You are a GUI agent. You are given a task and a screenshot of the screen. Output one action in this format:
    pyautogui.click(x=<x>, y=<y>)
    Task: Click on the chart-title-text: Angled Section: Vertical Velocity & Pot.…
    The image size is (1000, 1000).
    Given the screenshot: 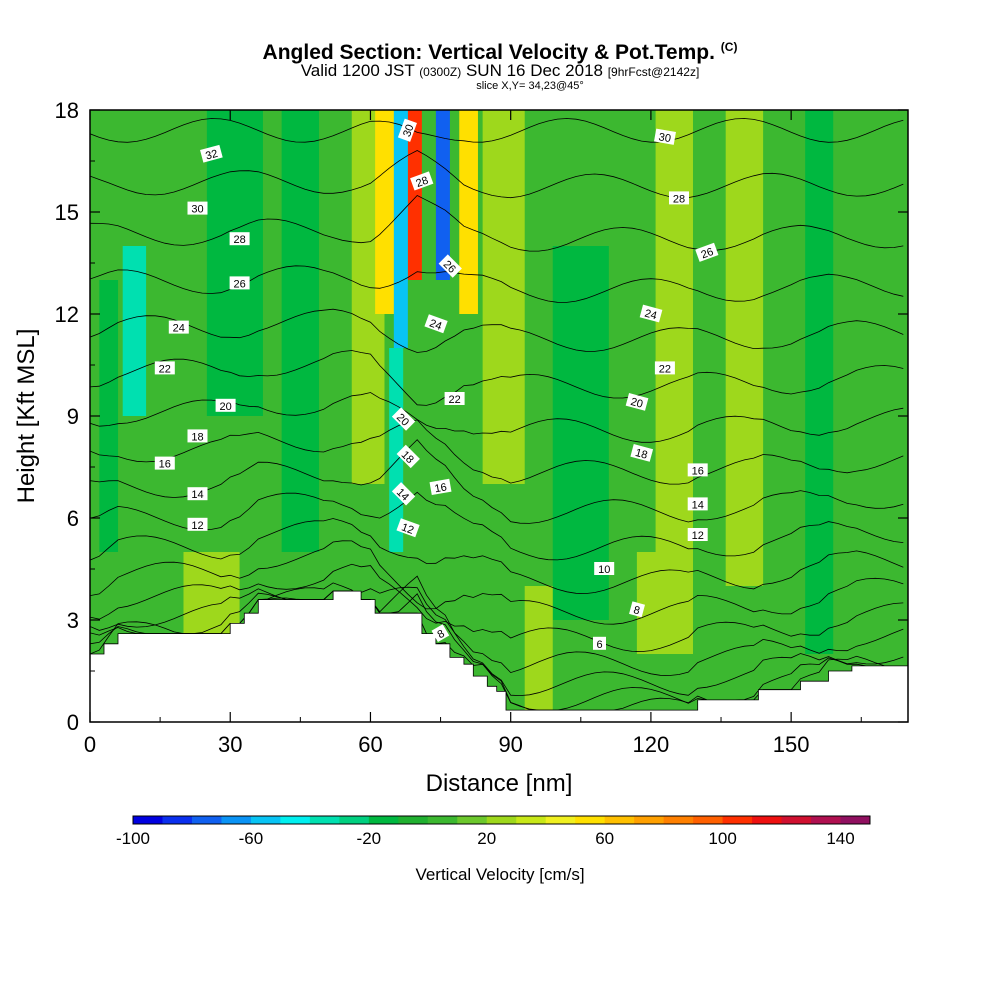 What is the action you would take?
    pyautogui.click(x=488, y=52)
    